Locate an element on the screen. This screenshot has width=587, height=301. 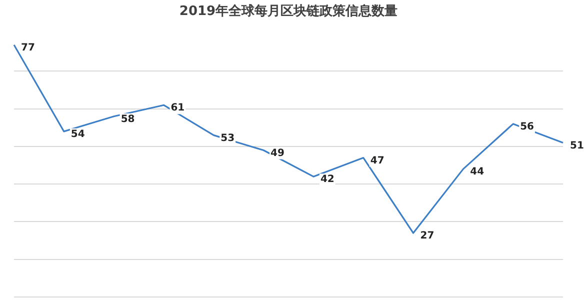
data-label: 49 is located at coordinates (277, 153).